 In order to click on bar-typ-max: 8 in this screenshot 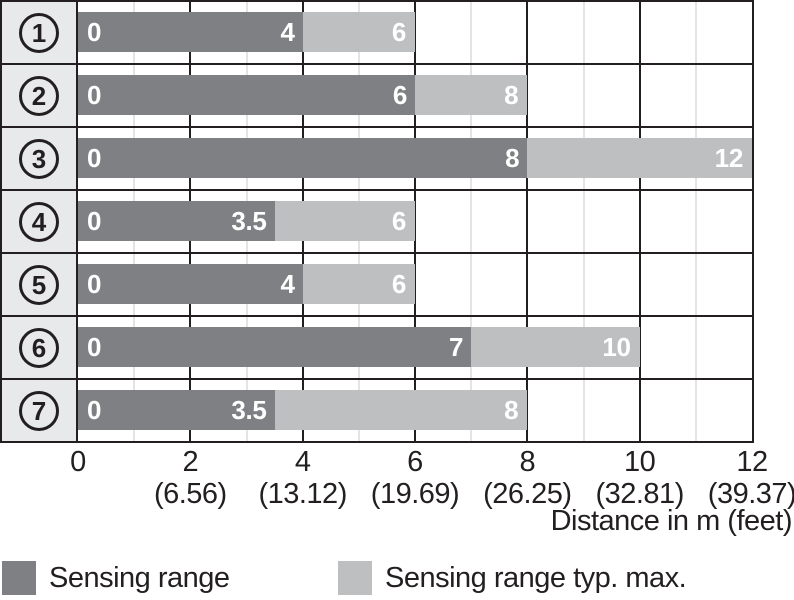, I will do `click(401, 410)`.